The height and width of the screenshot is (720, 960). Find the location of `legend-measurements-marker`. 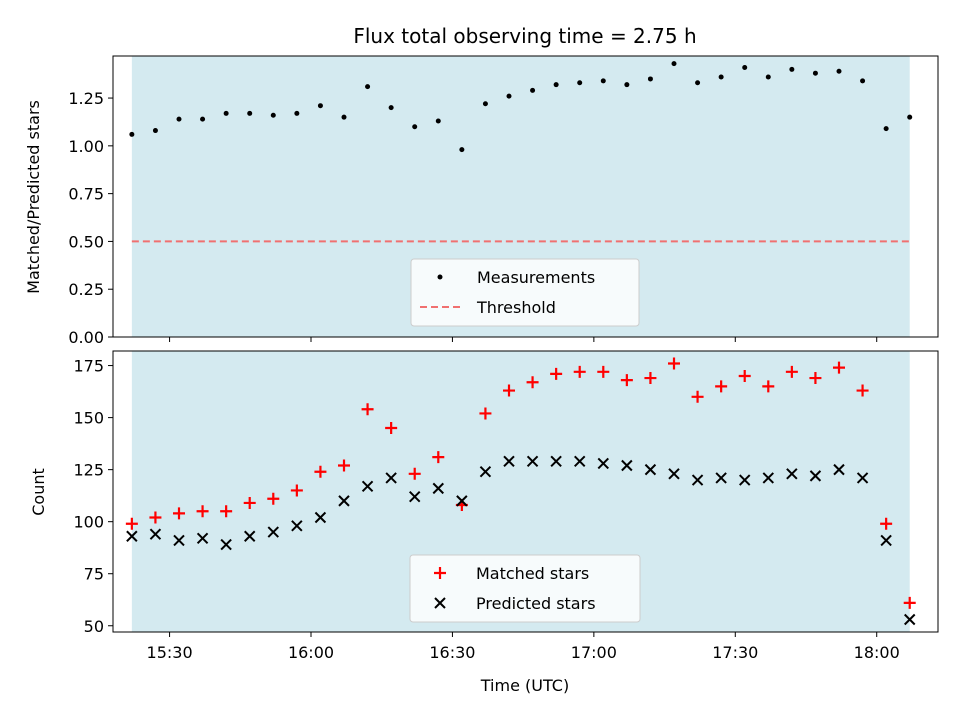

legend-measurements-marker is located at coordinates (440, 277).